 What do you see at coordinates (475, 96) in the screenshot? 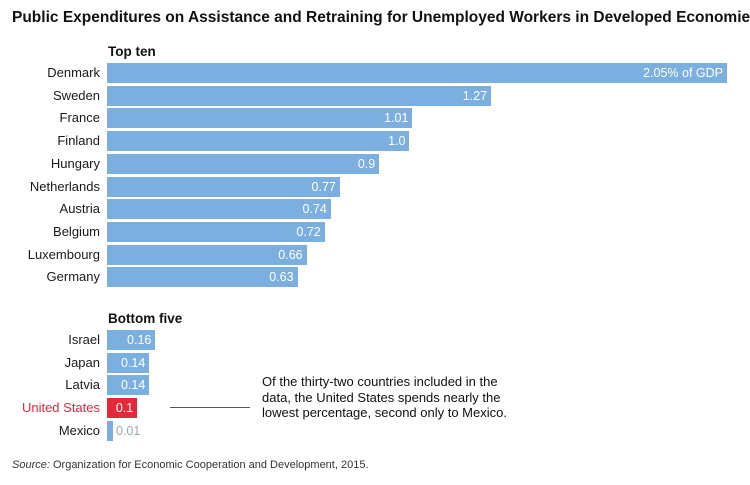
I see `value-label-sweden: 1.27` at bounding box center [475, 96].